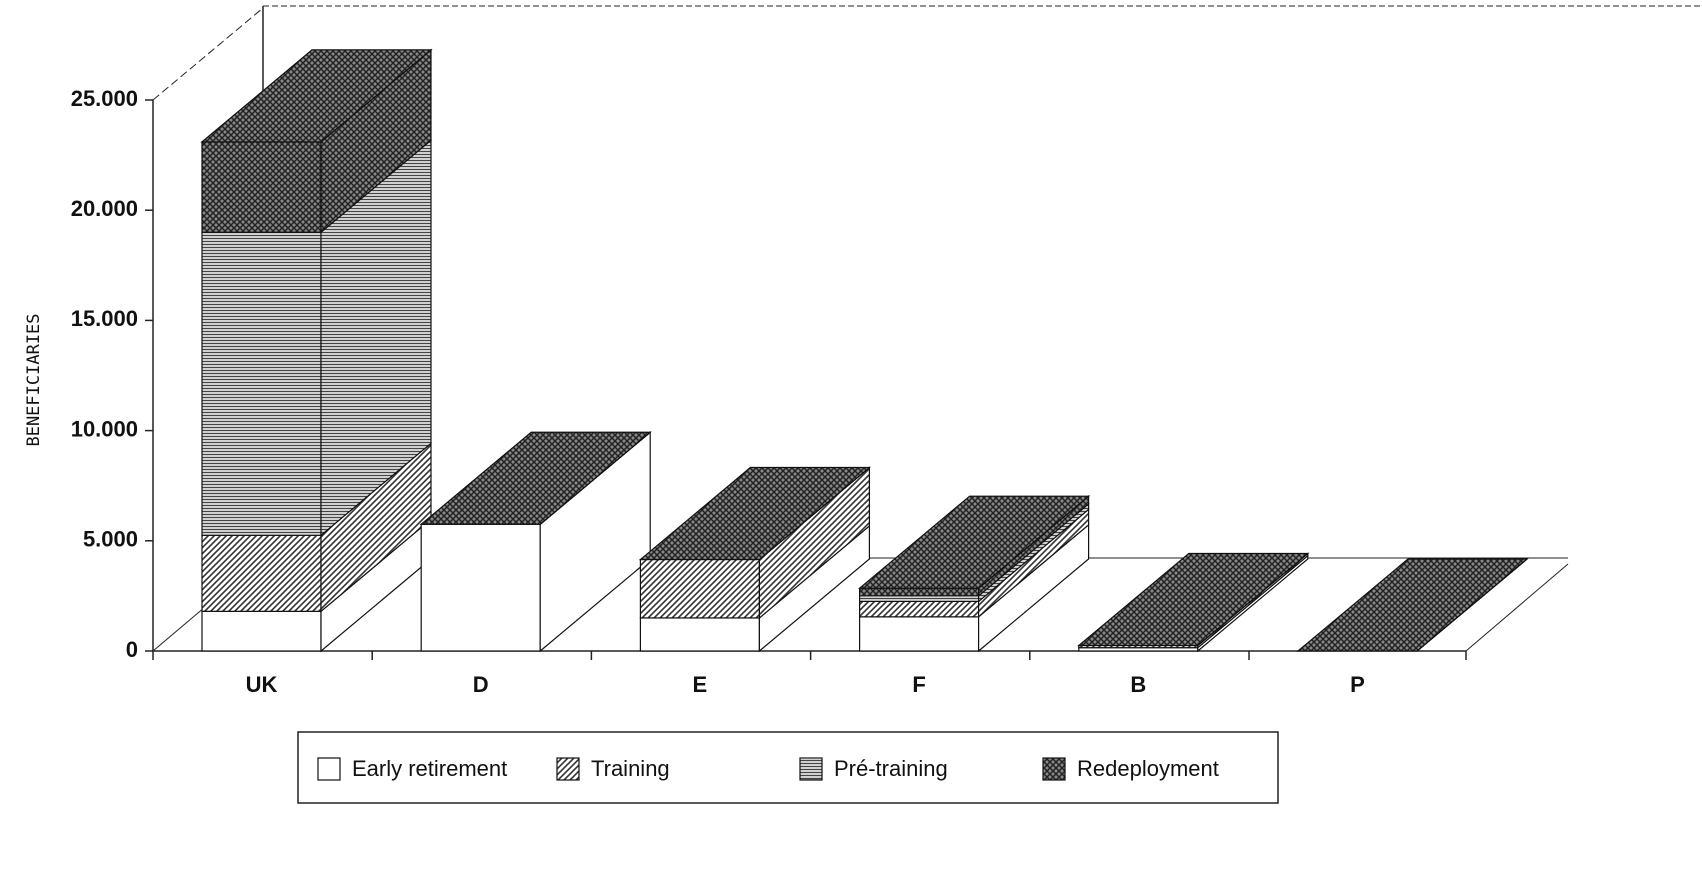  Describe the element at coordinates (104, 98) in the screenshot. I see `y-tick-label: 25.000` at that location.